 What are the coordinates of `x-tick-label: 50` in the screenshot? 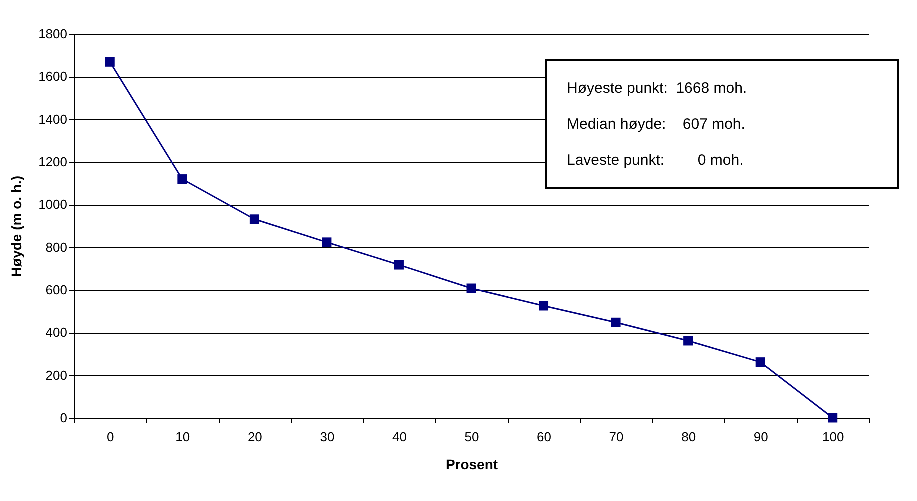 It's located at (472, 437).